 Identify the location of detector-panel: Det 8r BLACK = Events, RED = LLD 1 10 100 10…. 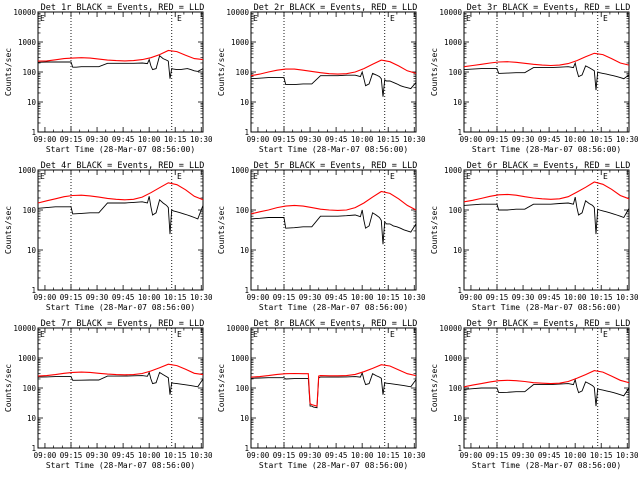
(321, 394).